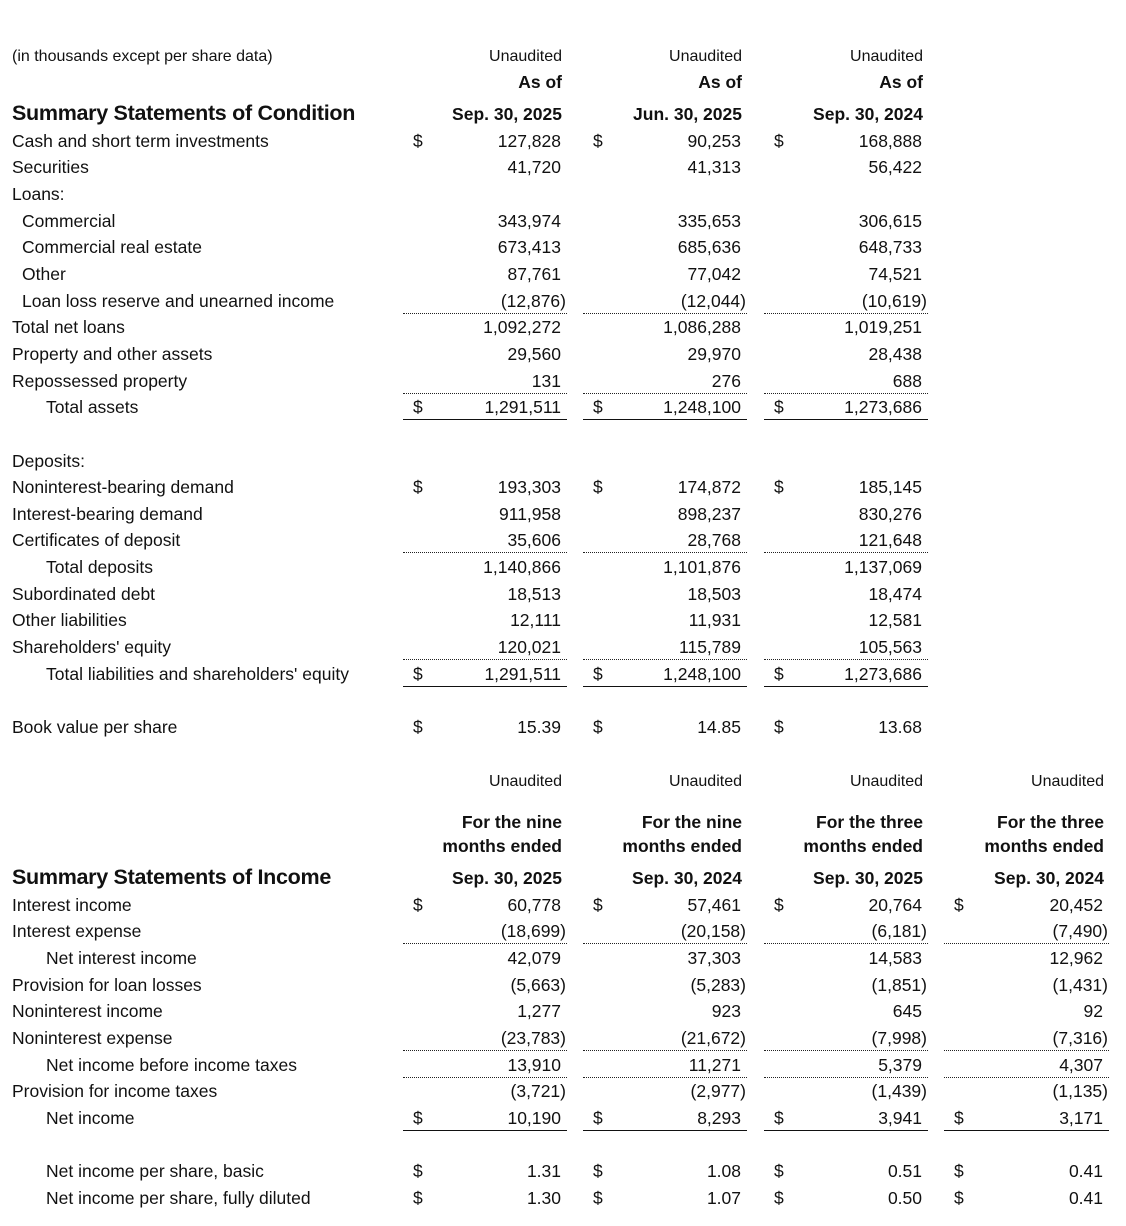 The width and height of the screenshot is (1126, 1226). What do you see at coordinates (895, 958) in the screenshot?
I see `cell-value: 14,583` at bounding box center [895, 958].